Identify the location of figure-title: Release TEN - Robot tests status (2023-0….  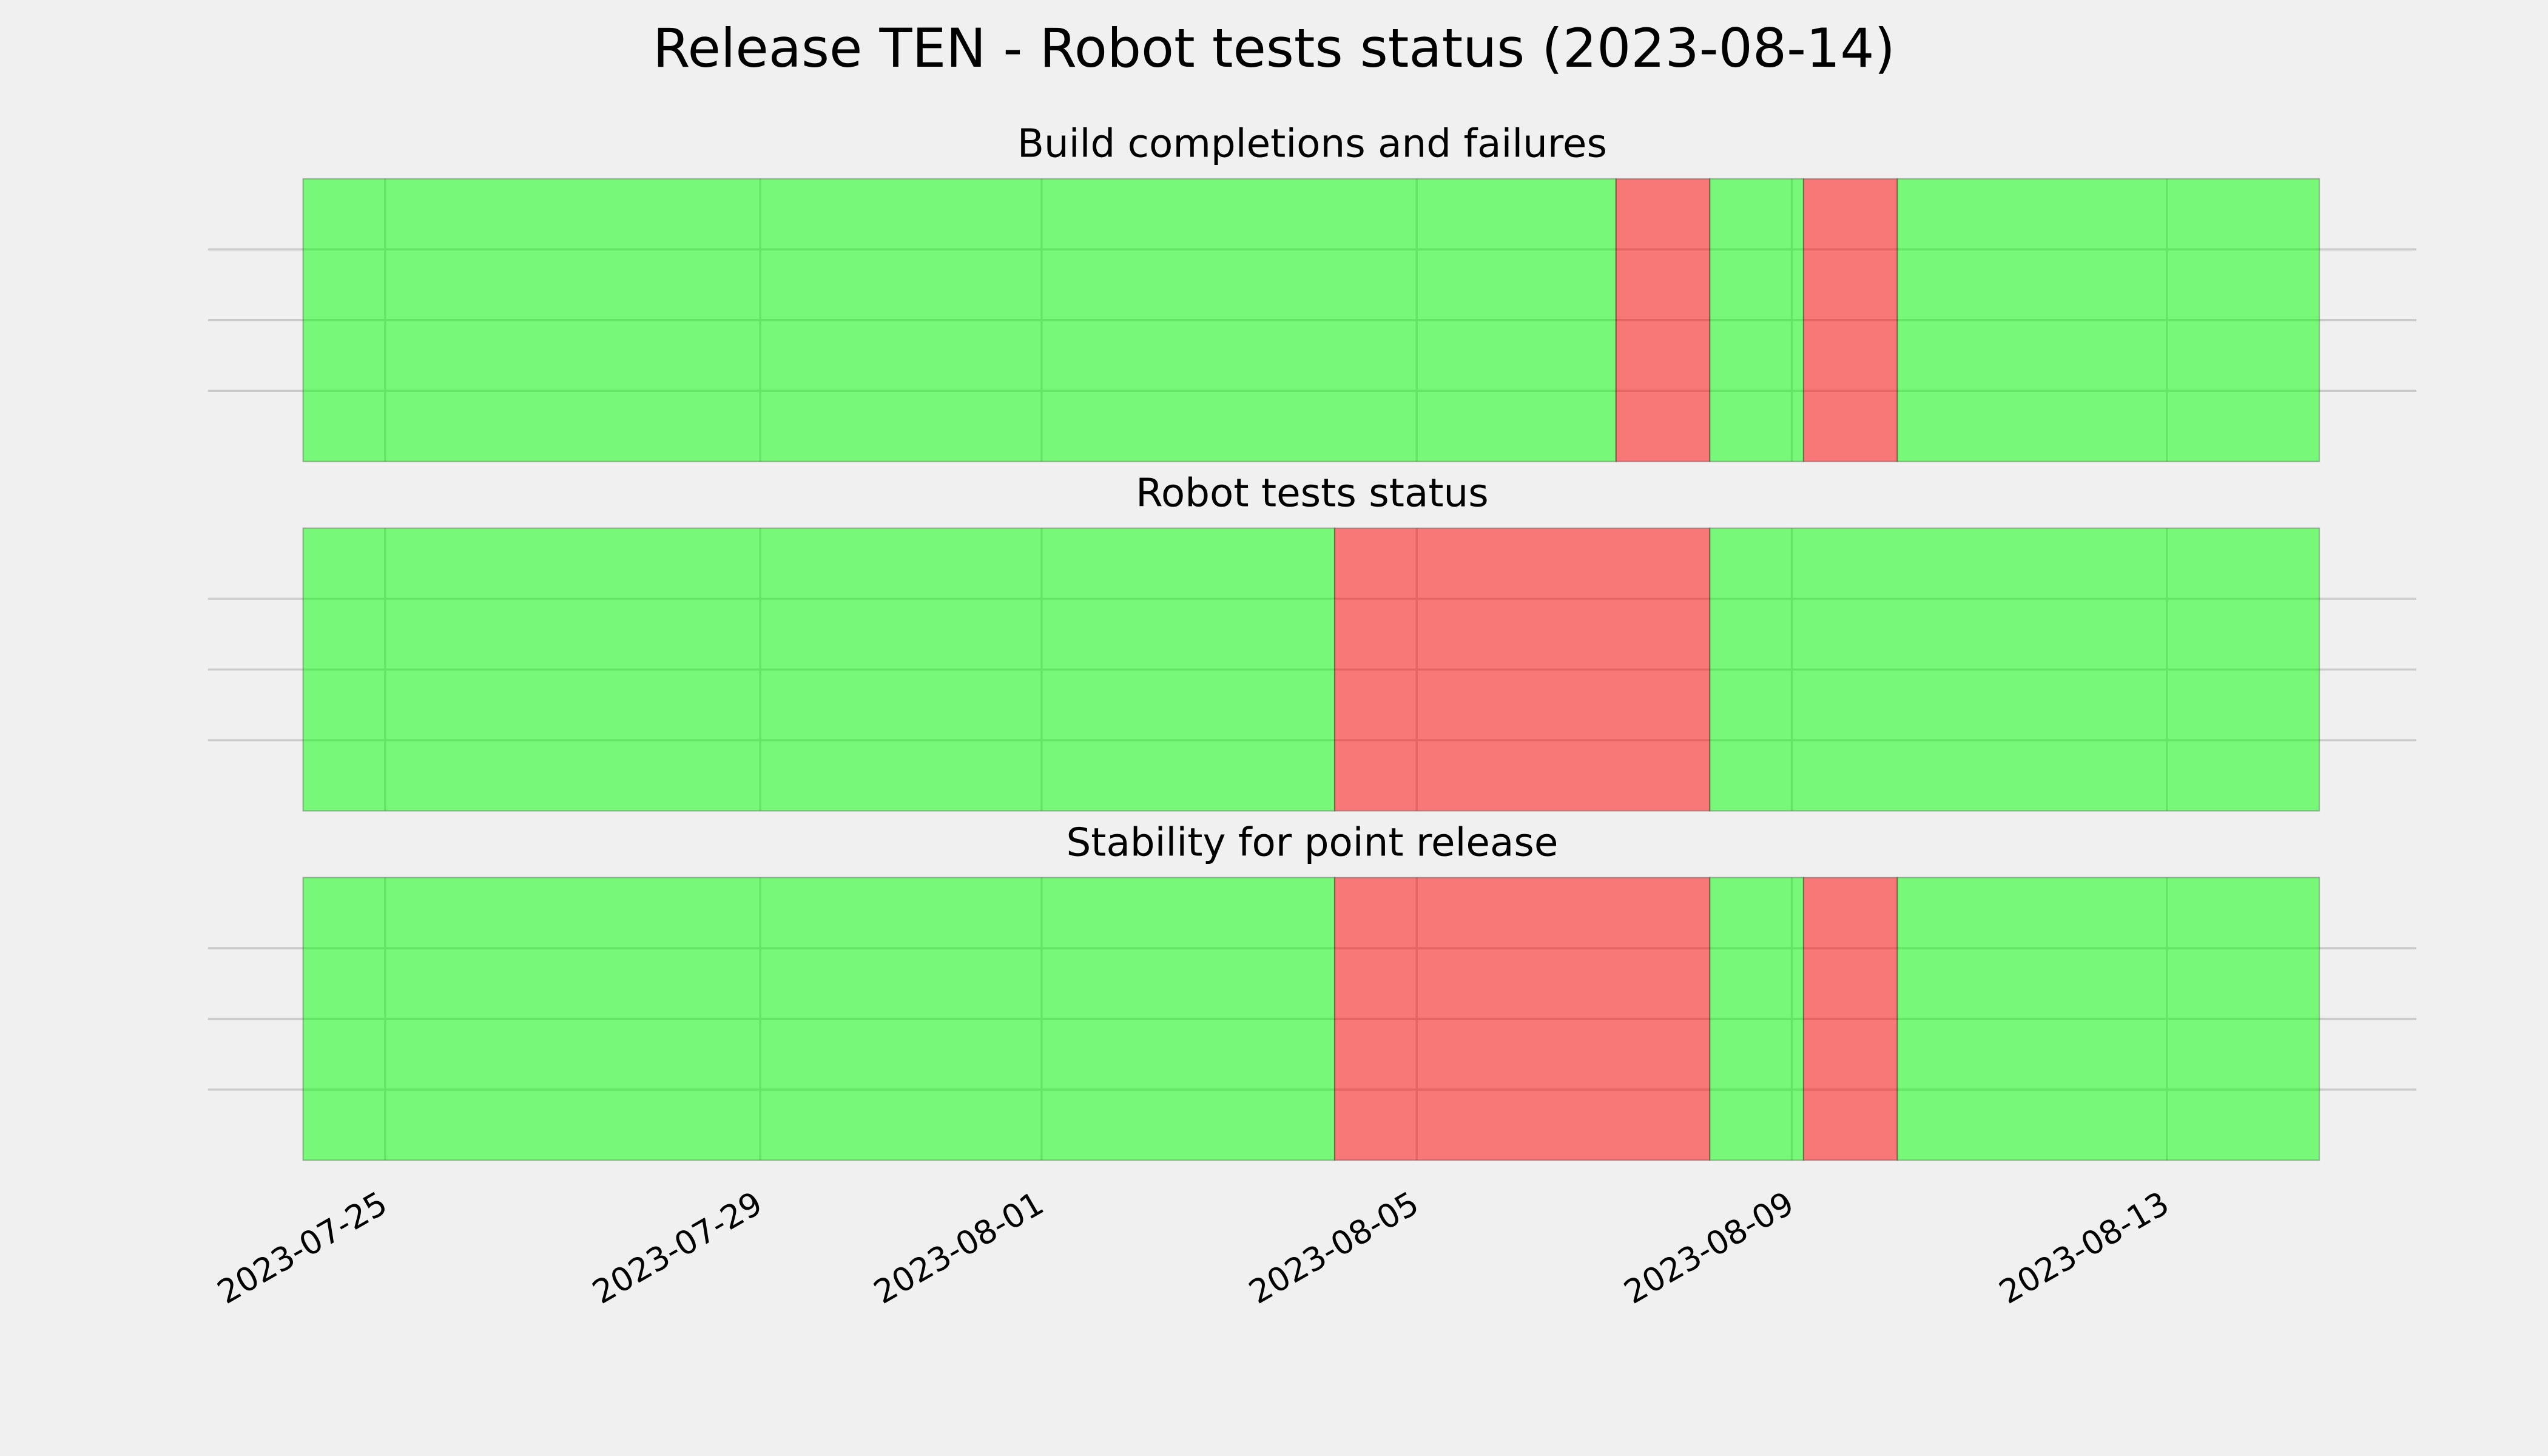
(1274, 48).